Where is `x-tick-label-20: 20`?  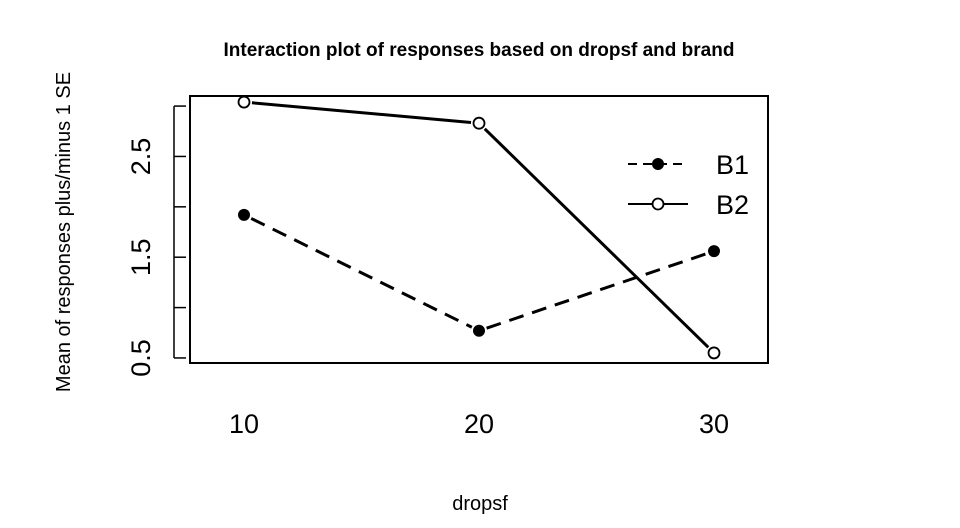 x-tick-label-20: 20 is located at coordinates (479, 424).